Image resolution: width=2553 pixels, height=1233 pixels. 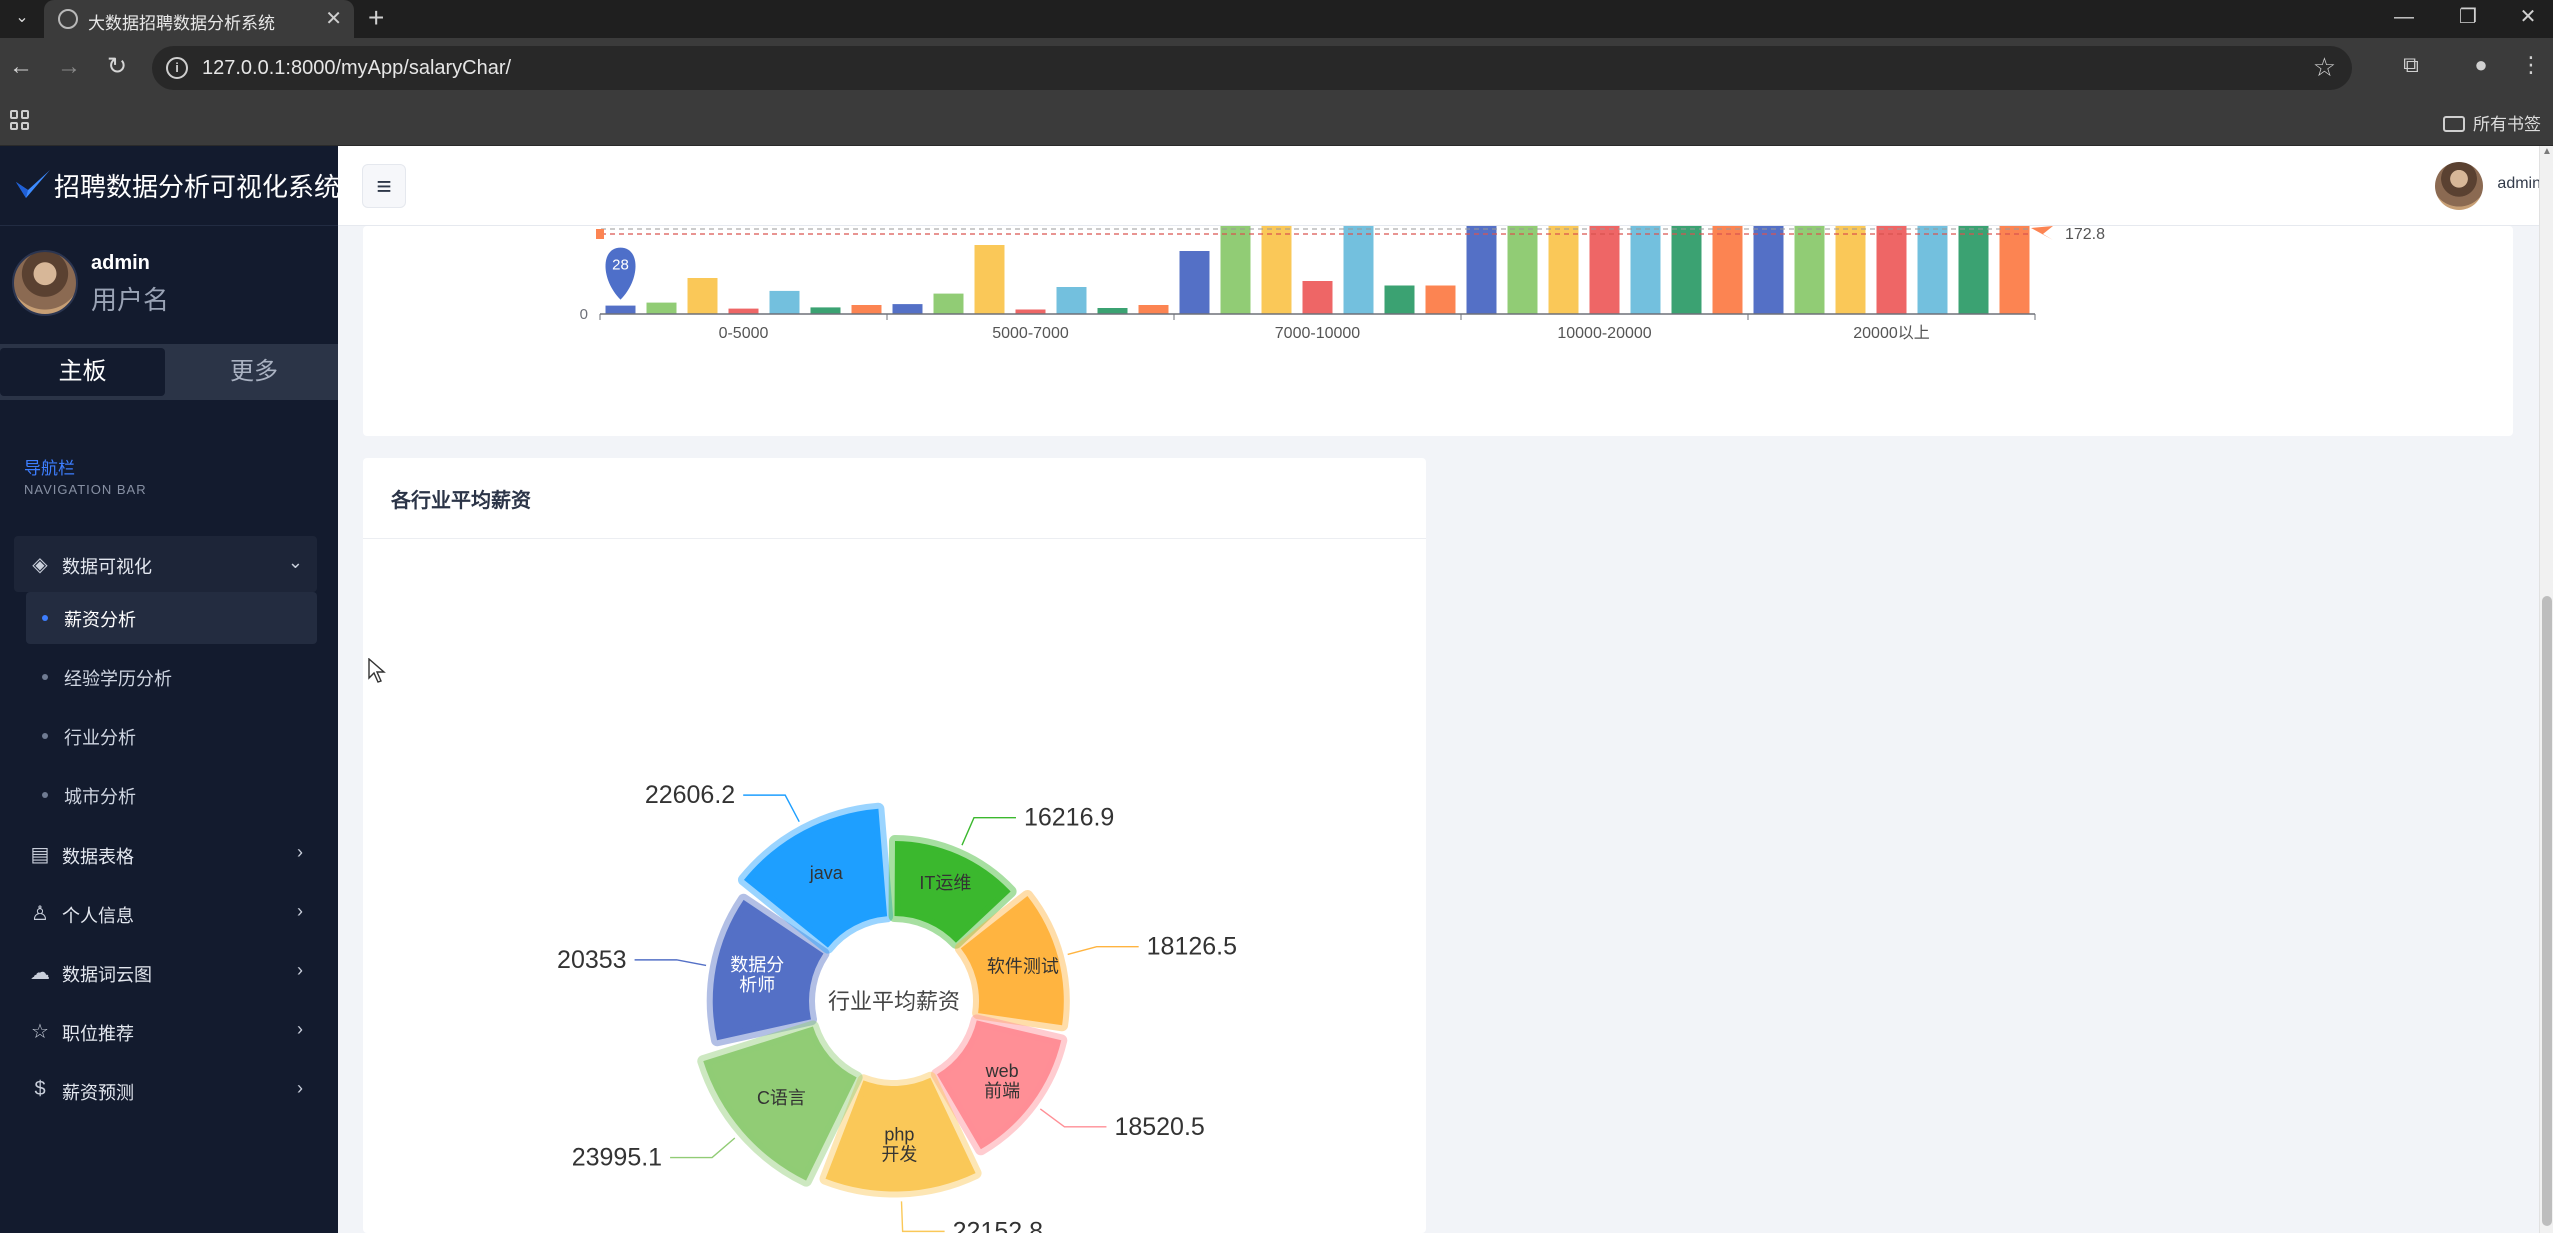 I want to click on header-user-name: admin, so click(x=2519, y=183).